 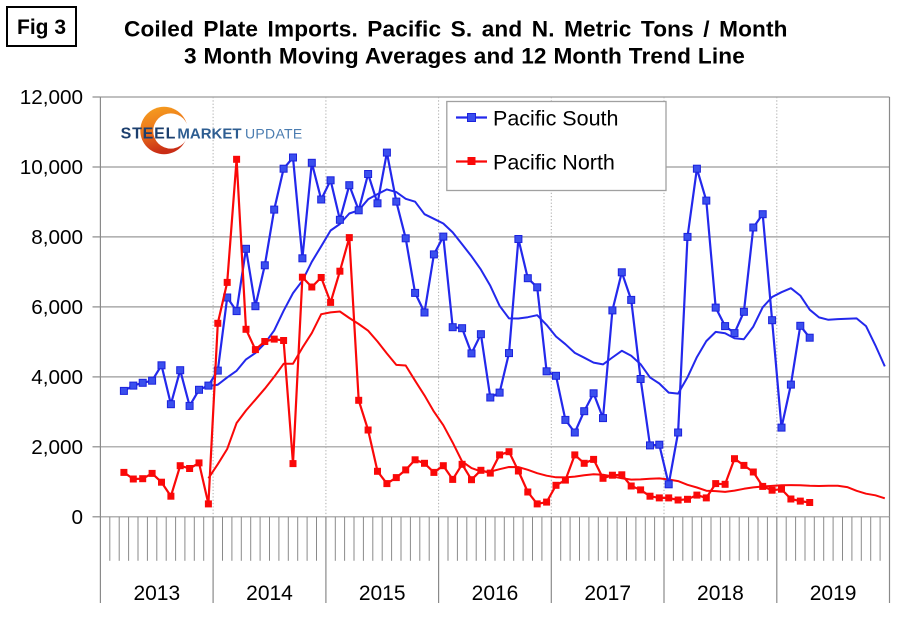 I want to click on svg-text: 2,000, so click(x=57, y=447).